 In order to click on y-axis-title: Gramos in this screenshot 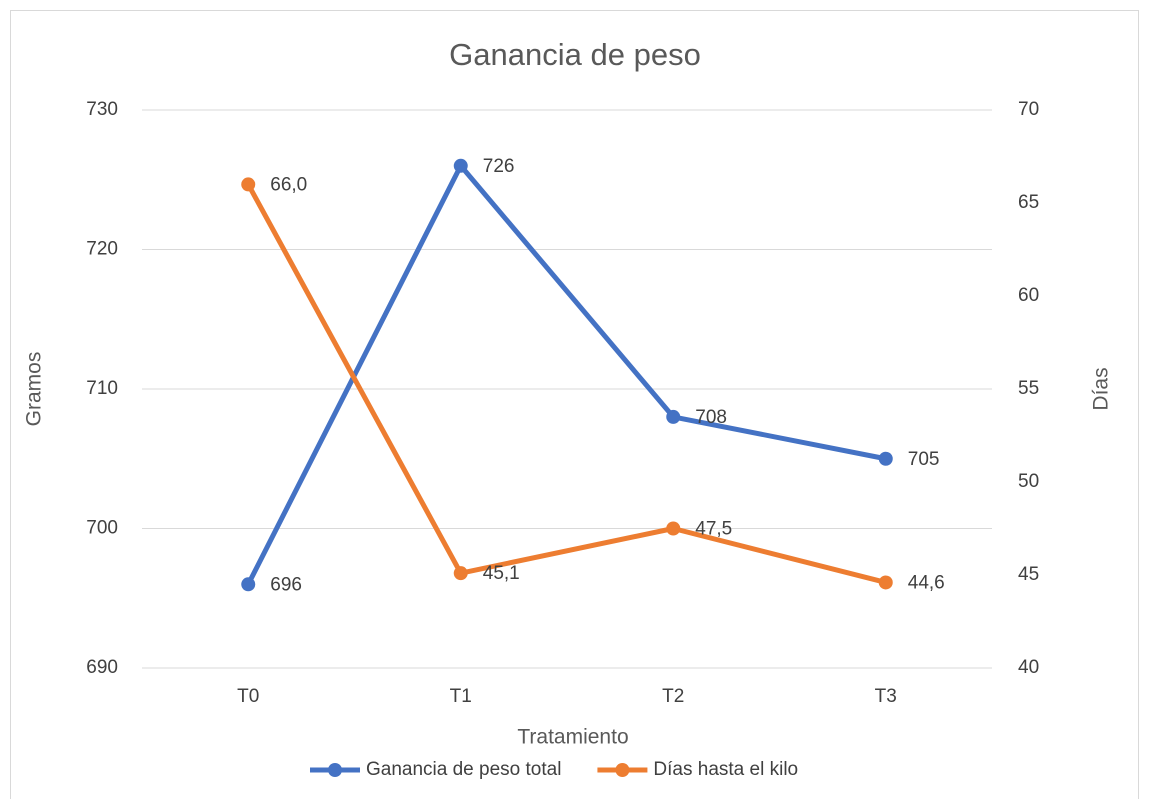, I will do `click(34, 389)`.